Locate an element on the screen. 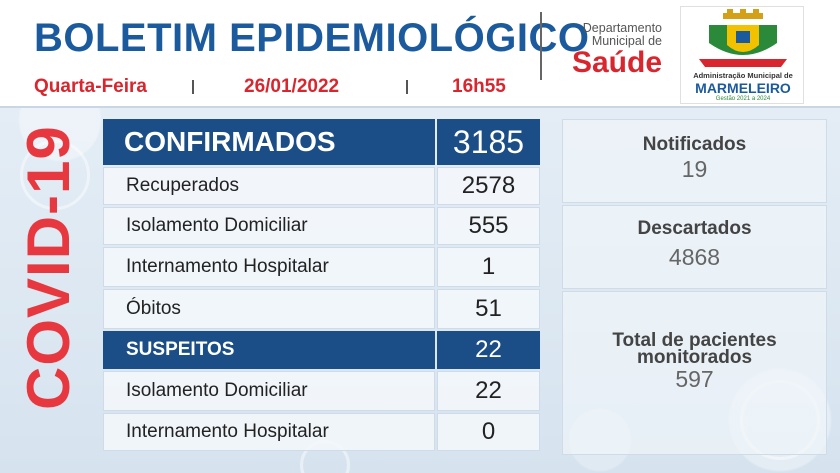 This screenshot has width=840, height=473. suspect-label: SUSPEITOS is located at coordinates (269, 350).